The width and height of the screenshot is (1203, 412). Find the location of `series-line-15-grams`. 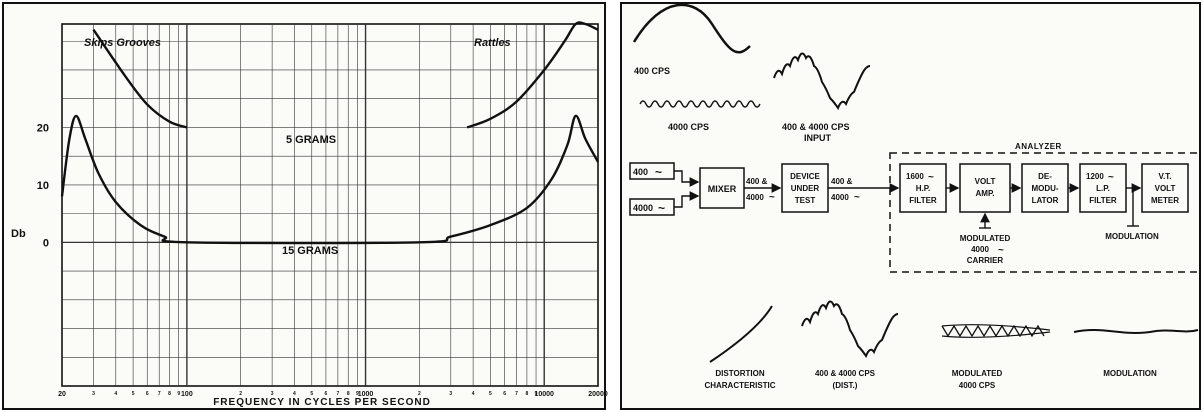

series-line-15-grams is located at coordinates (330, 179).